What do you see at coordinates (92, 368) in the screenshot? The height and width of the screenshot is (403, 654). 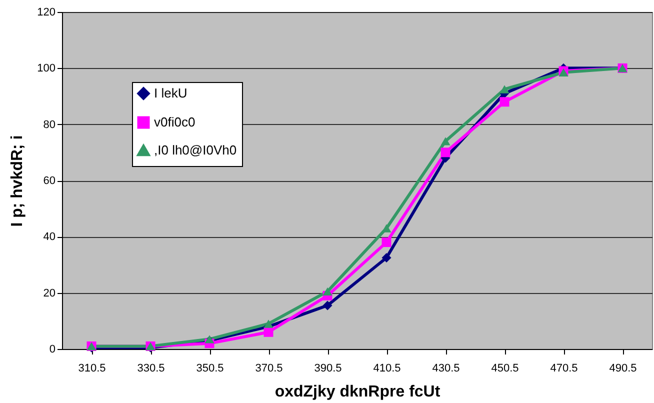 I see `x-tick-label: 310.5` at bounding box center [92, 368].